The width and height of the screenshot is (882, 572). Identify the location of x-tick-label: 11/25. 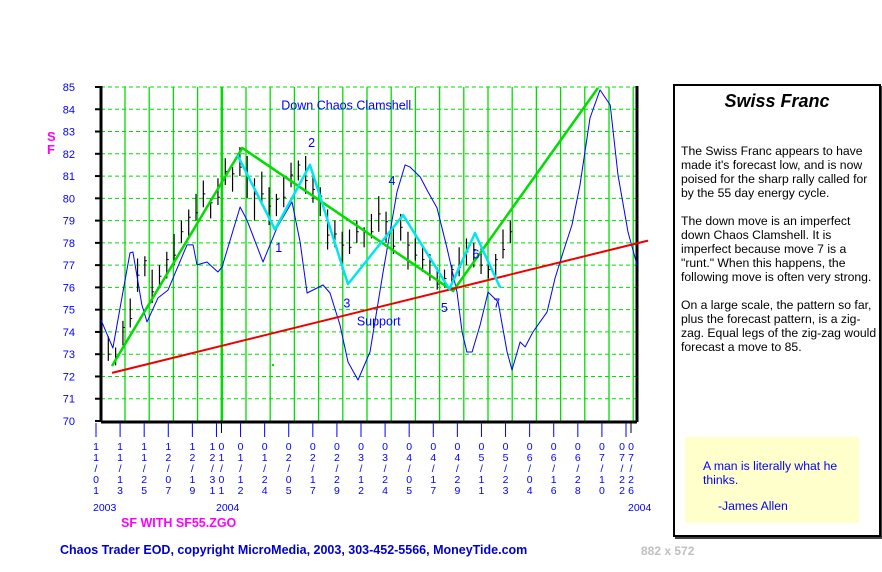
(144, 469).